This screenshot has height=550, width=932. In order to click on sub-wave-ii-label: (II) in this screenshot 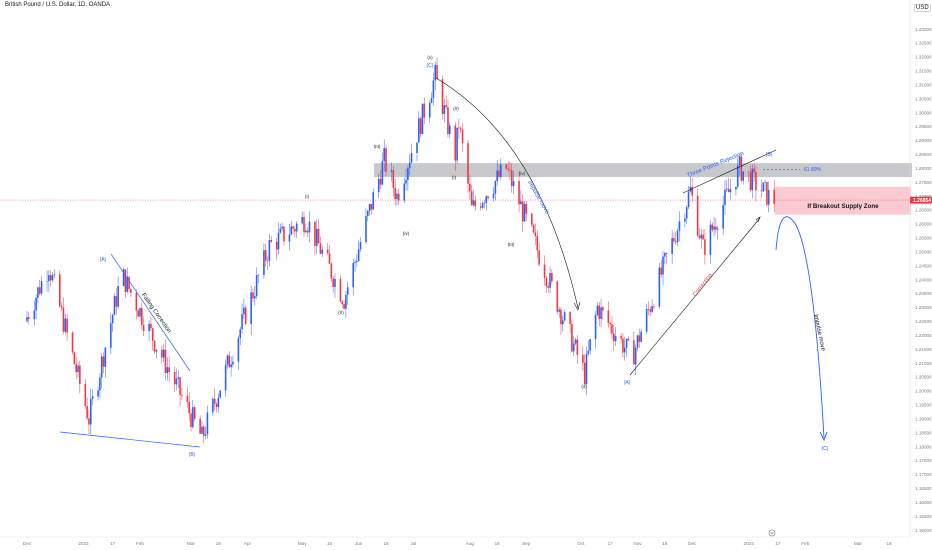, I will do `click(456, 108)`.